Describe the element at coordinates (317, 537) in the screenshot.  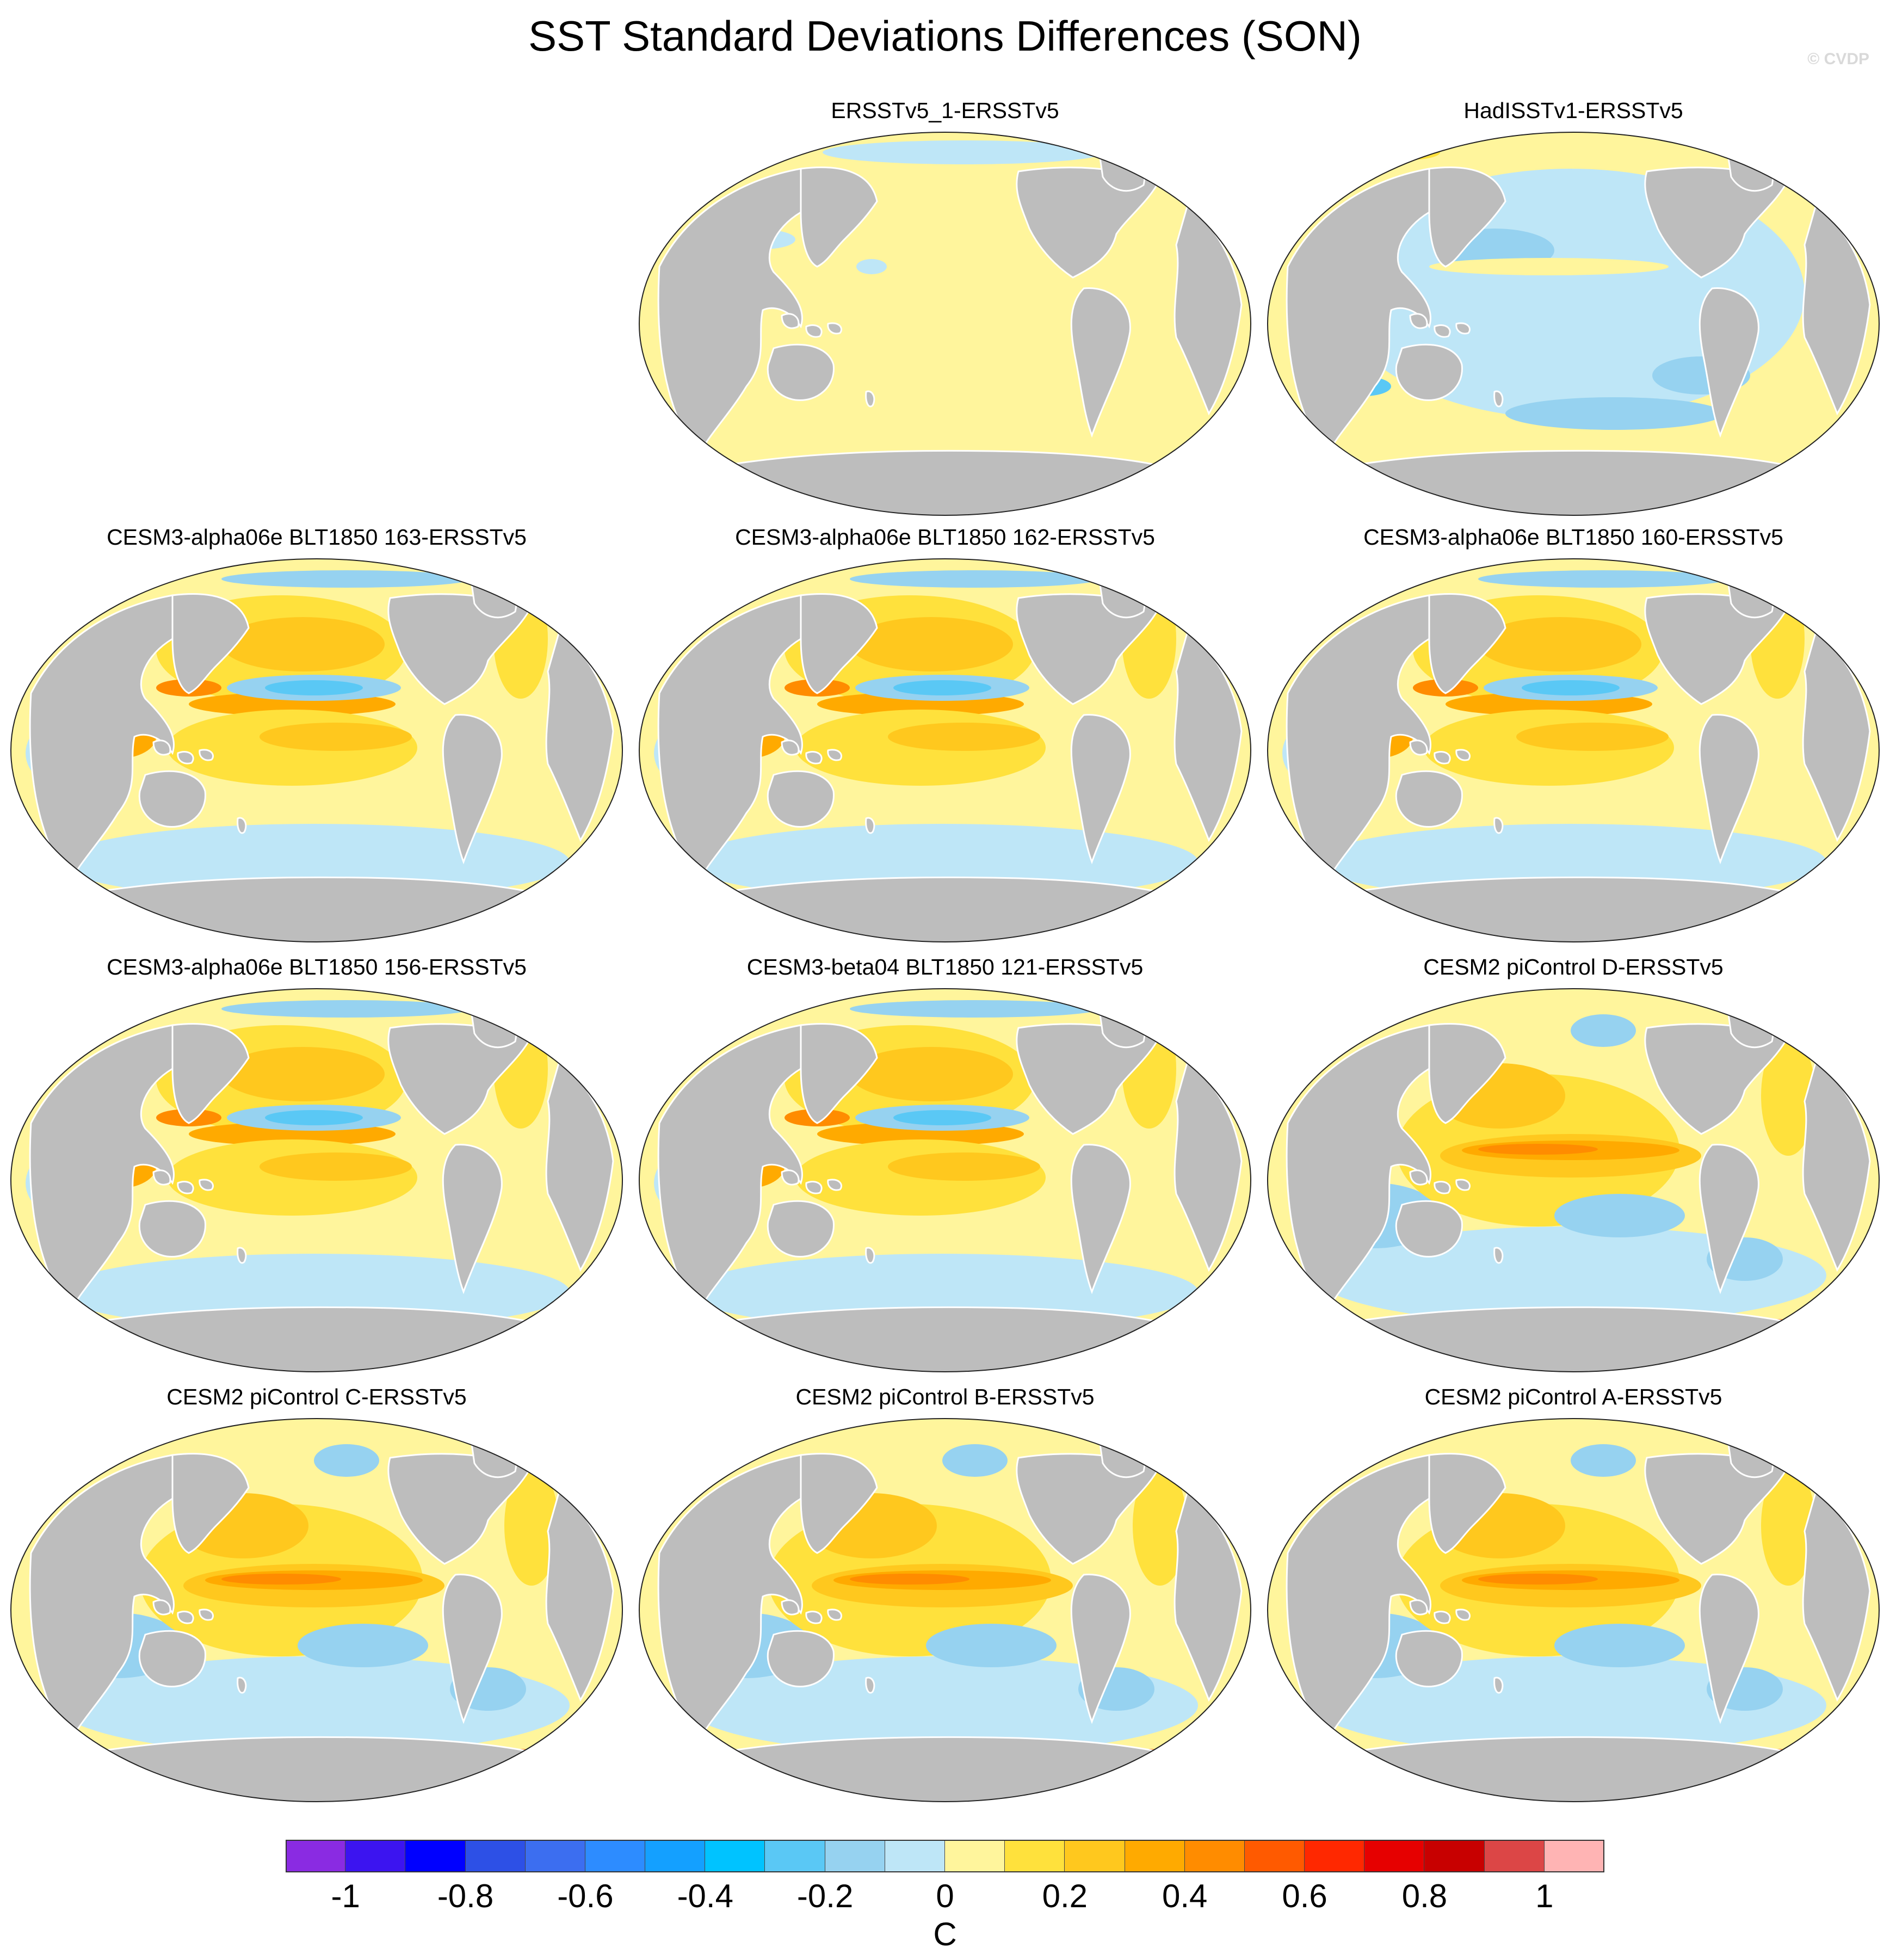
I see `panel-title: CESM3-alpha06e BLT1850 163-ERSSTv5` at that location.